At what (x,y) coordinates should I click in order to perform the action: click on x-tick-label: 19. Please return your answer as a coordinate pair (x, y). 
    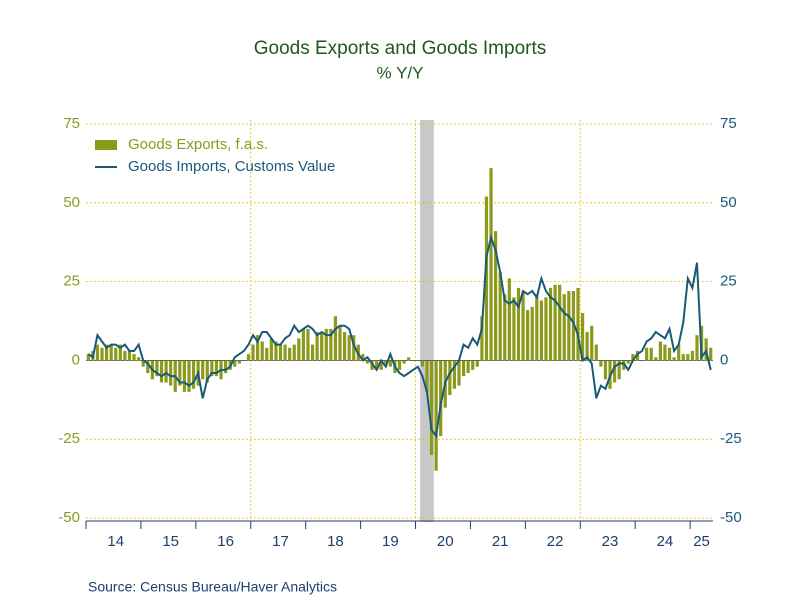
    Looking at the image, I should click on (390, 541).